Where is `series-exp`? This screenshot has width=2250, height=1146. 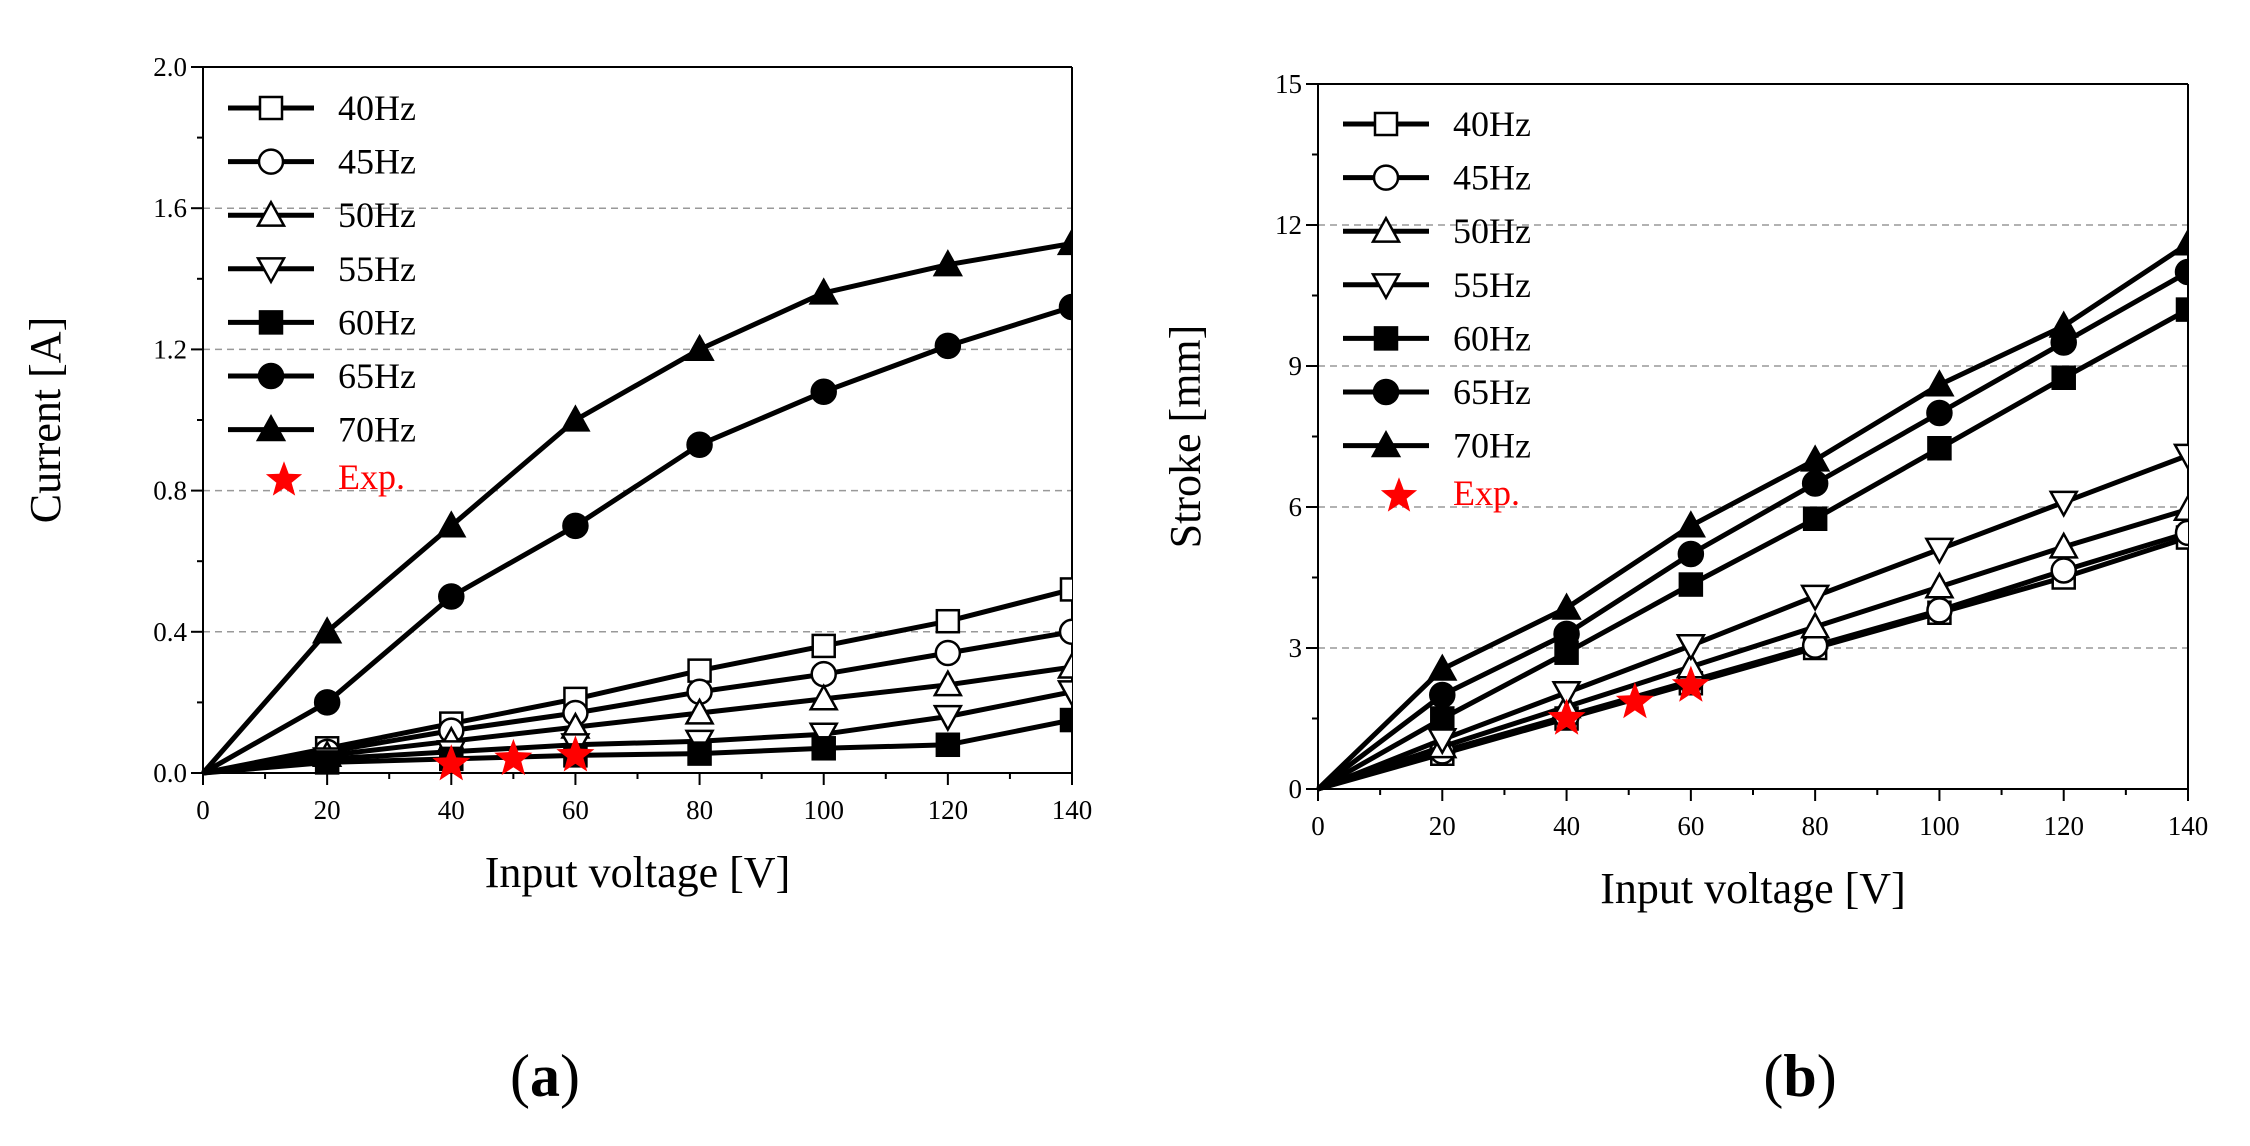 series-exp is located at coordinates (513, 758).